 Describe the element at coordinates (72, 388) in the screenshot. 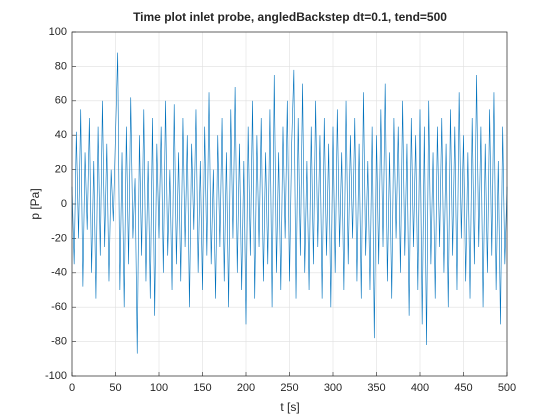

I see `x-tick-label: 0` at that location.